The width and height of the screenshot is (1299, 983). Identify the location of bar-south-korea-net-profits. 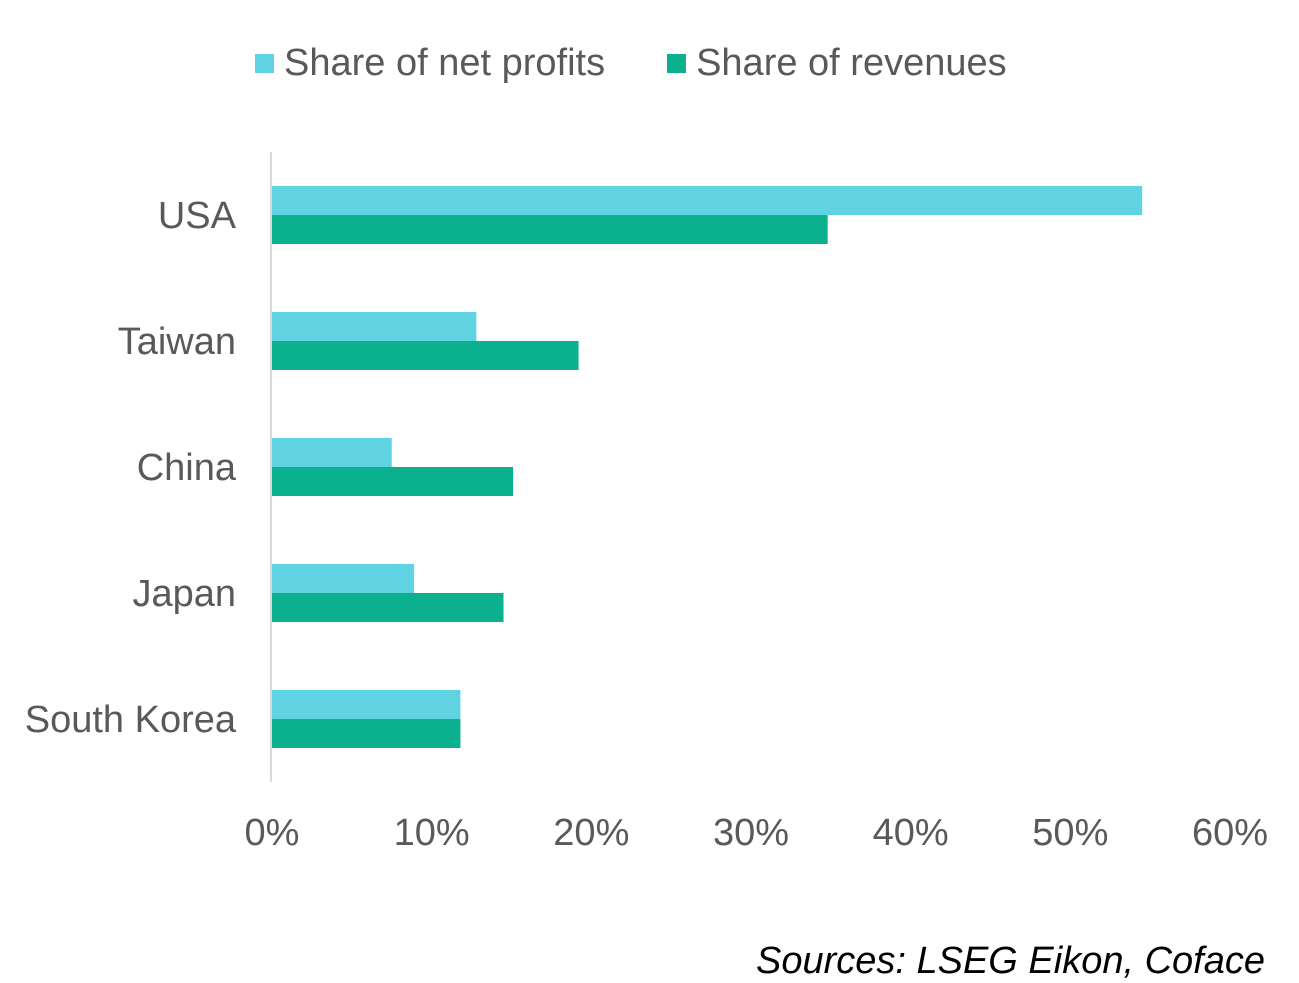
(366, 704).